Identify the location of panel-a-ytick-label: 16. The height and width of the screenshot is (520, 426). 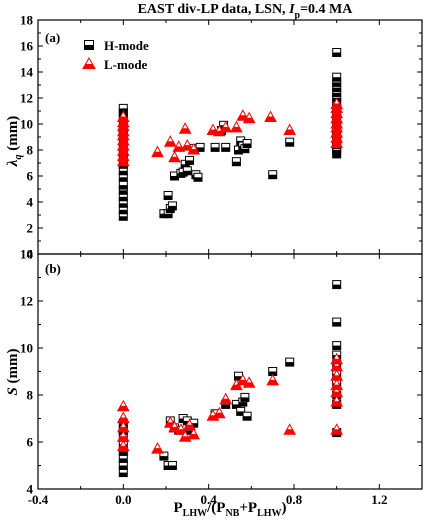
(27, 46).